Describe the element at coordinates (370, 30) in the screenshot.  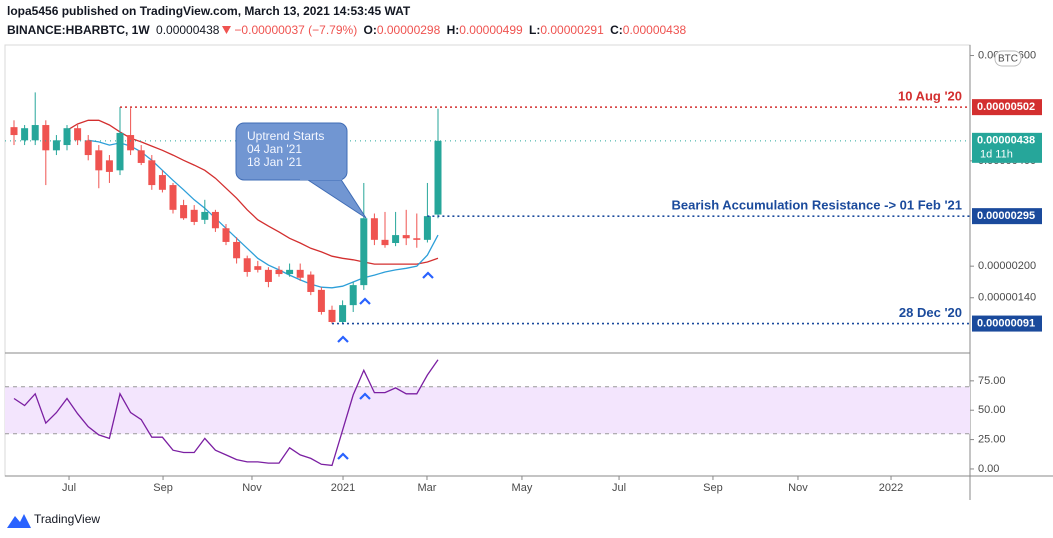
I see `o-label: O:` at that location.